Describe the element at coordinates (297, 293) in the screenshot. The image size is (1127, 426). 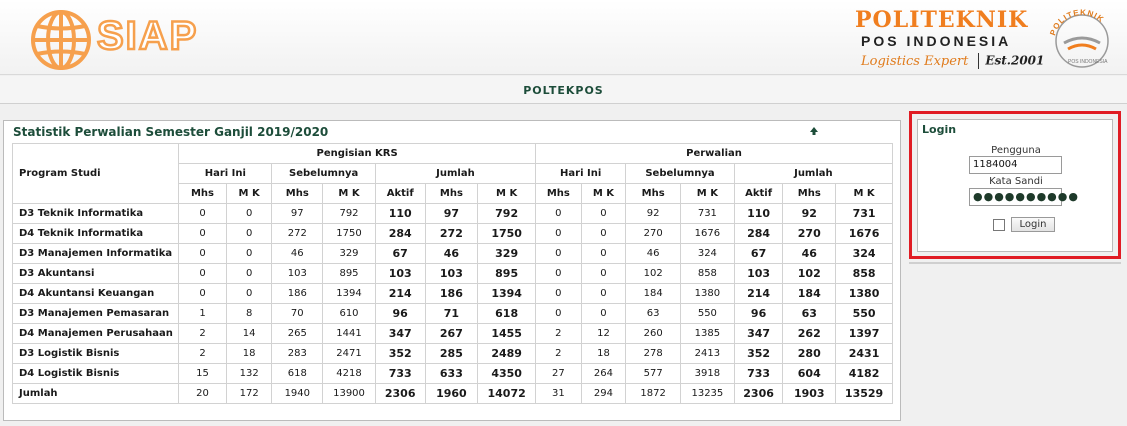
I see `krs-value-cell: 186` at that location.